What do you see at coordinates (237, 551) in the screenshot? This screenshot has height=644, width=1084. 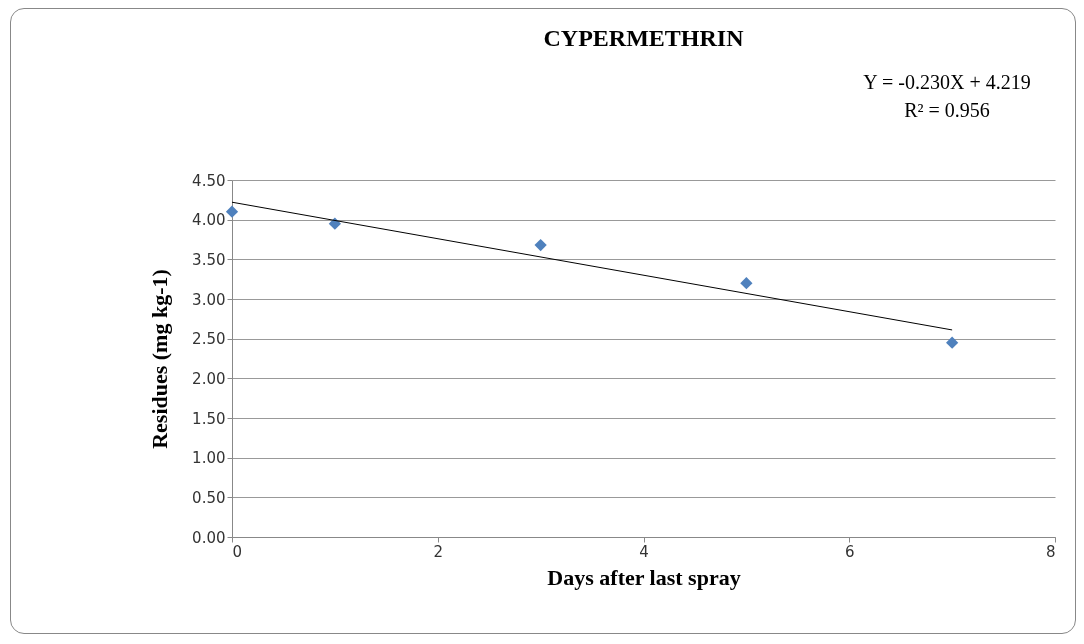 I see `x-tick-label: 0` at bounding box center [237, 551].